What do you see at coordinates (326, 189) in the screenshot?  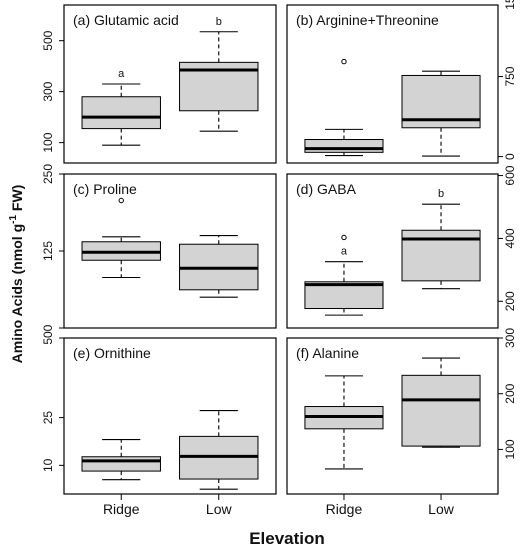 I see `panel-title: (d) GABA` at bounding box center [326, 189].